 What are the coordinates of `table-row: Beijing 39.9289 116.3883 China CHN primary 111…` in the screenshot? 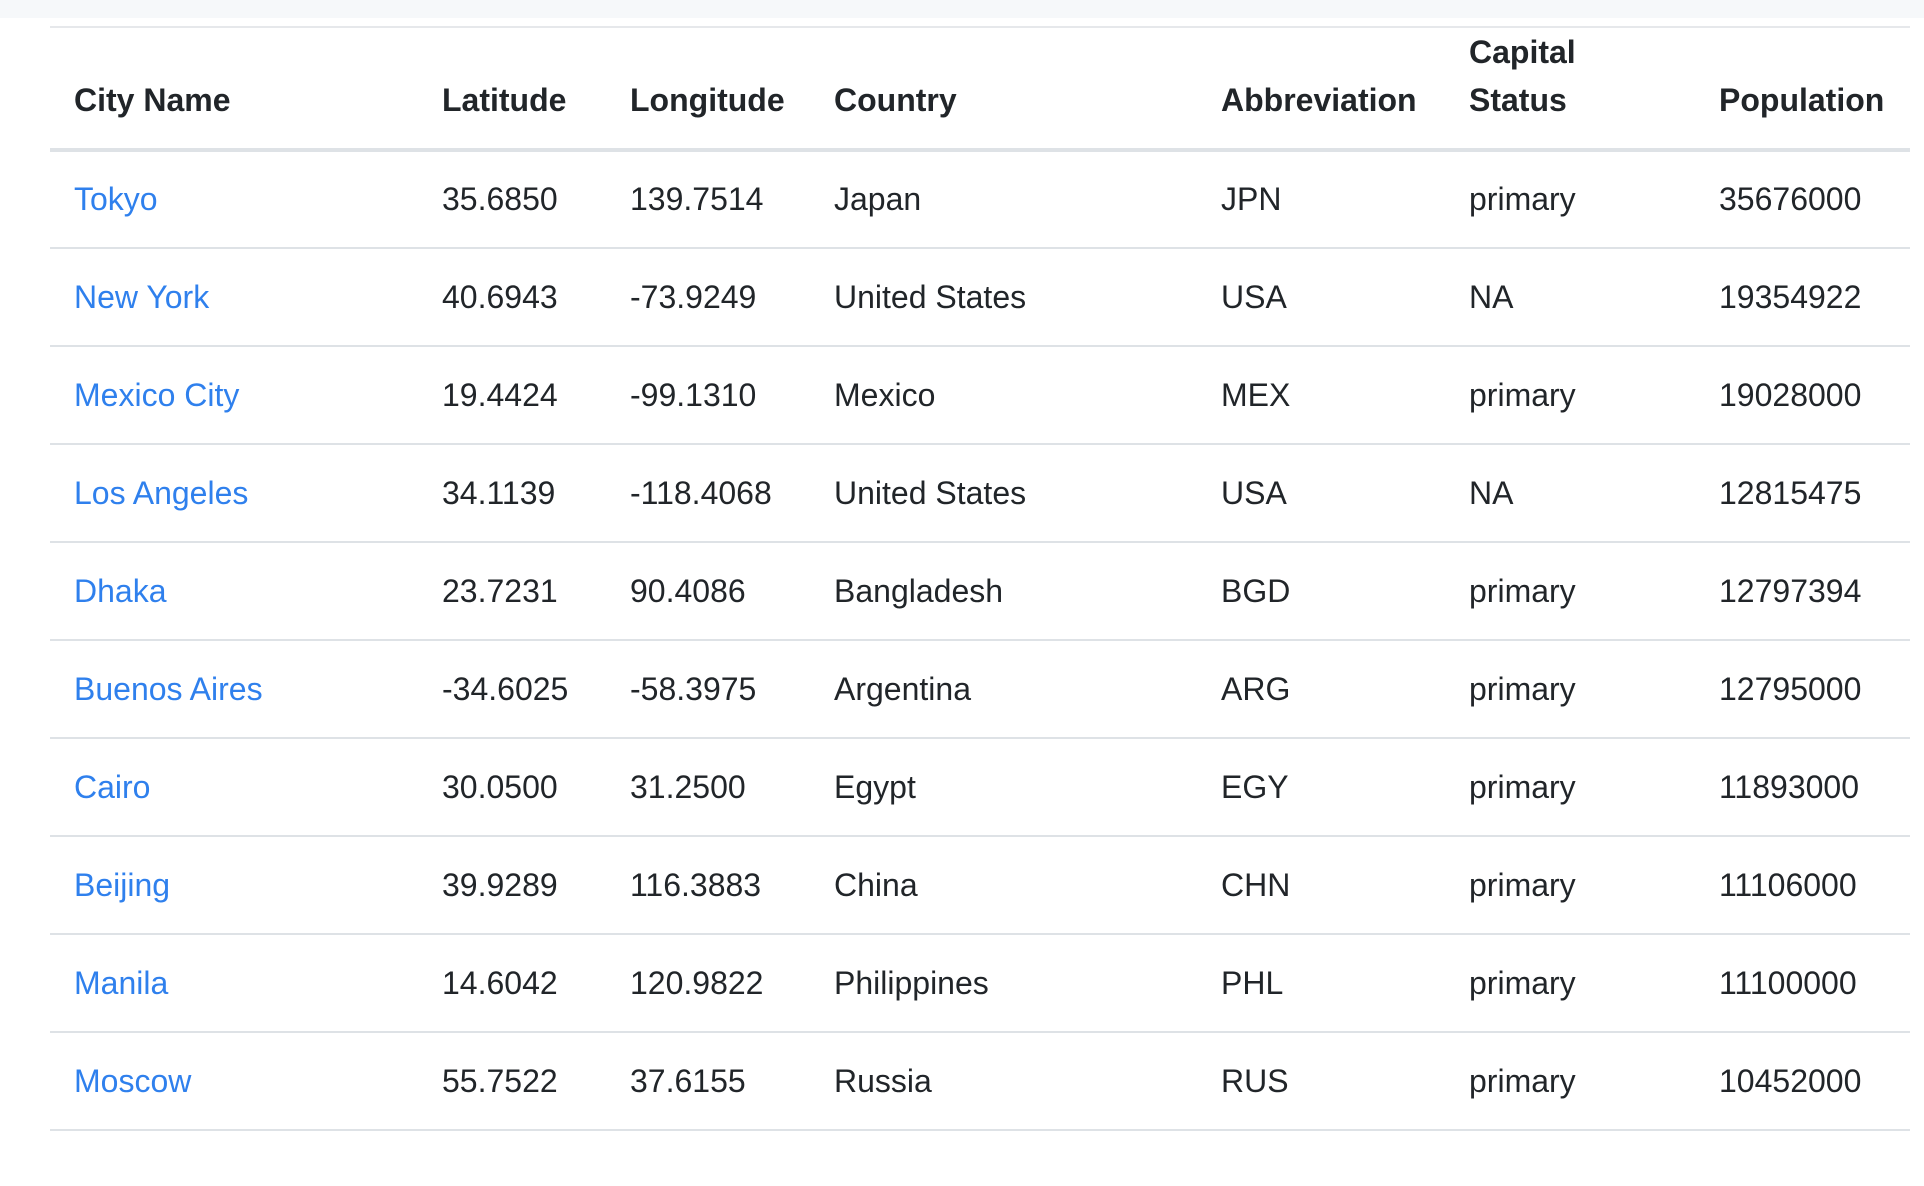 It's located at (980, 885).